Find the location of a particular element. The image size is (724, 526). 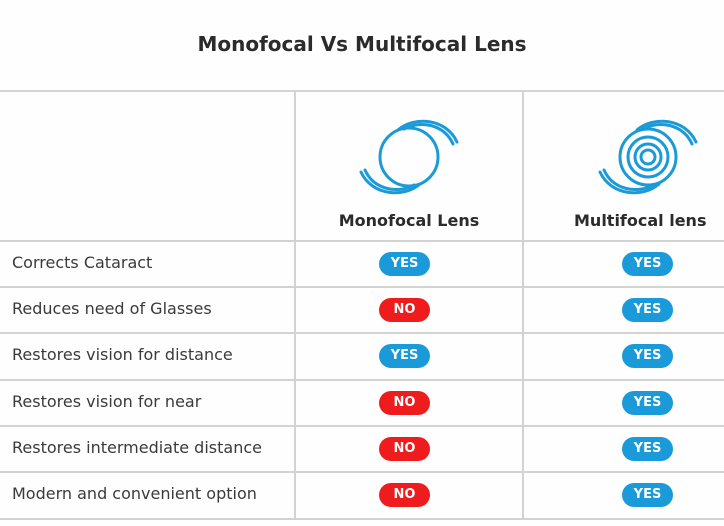

table-row: Reduces need of Glasses NO YES is located at coordinates (362, 310).